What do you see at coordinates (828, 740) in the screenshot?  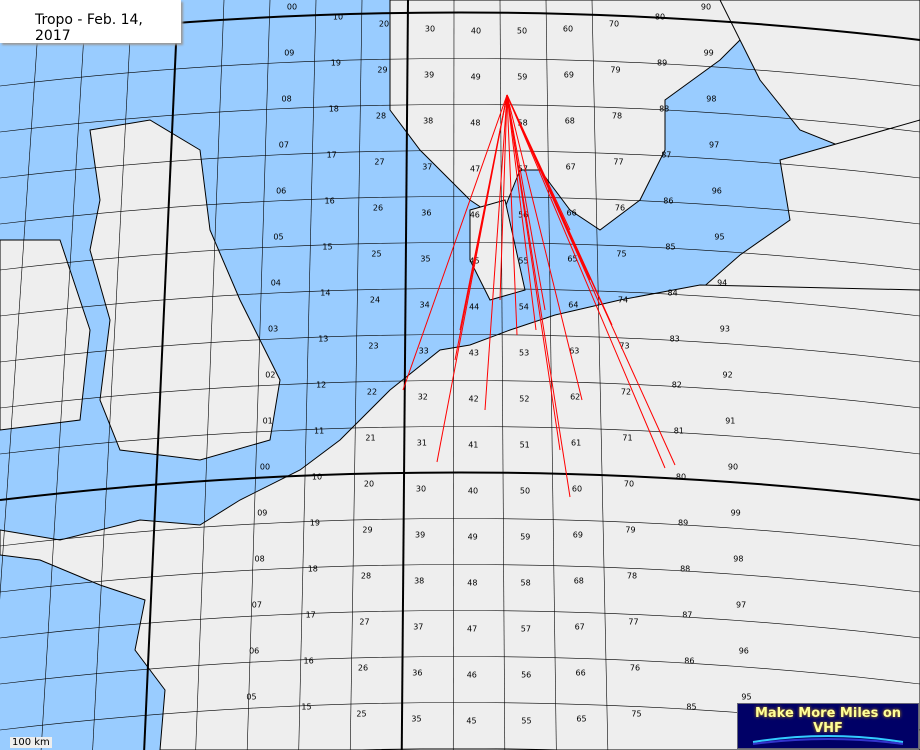 I see `logo-graphic` at bounding box center [828, 740].